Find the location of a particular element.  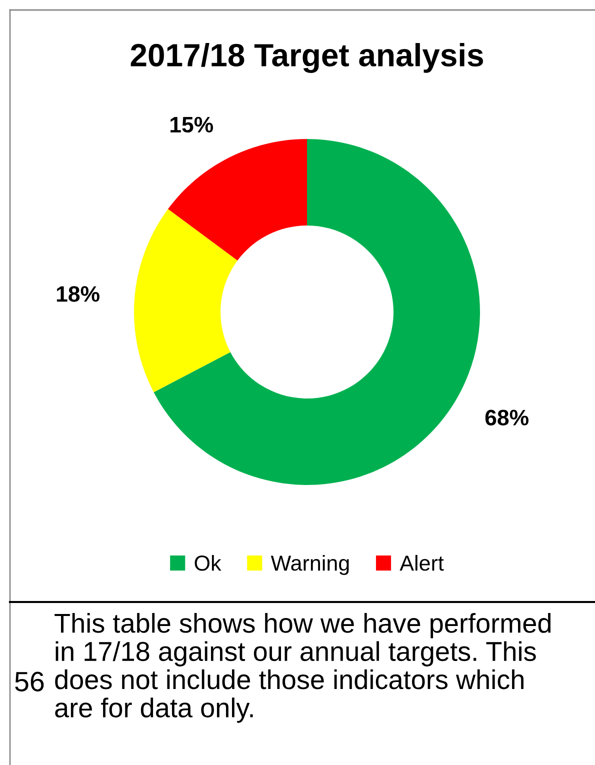

data-label: 18% is located at coordinates (78, 294).